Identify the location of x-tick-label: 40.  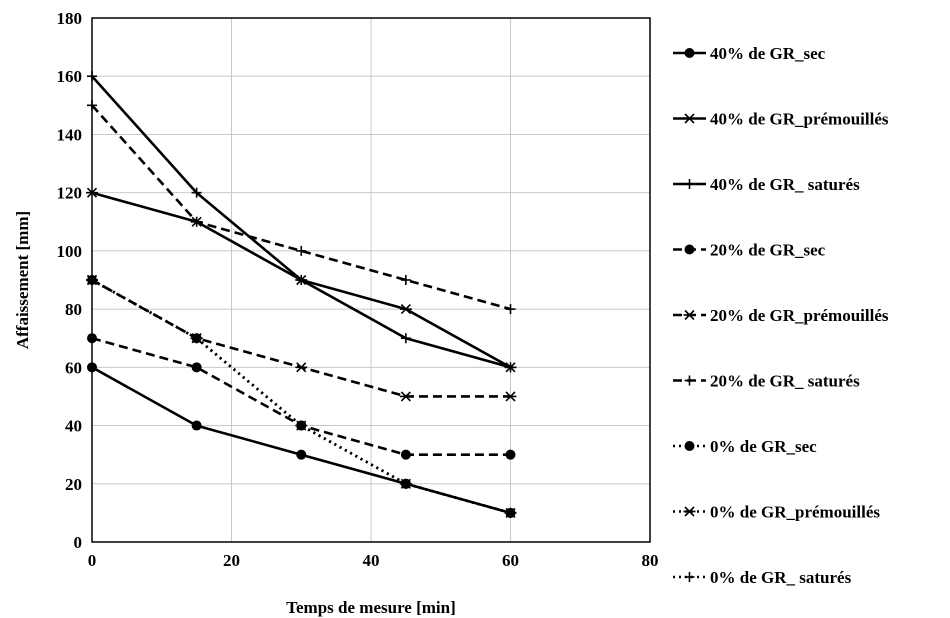
(371, 560).